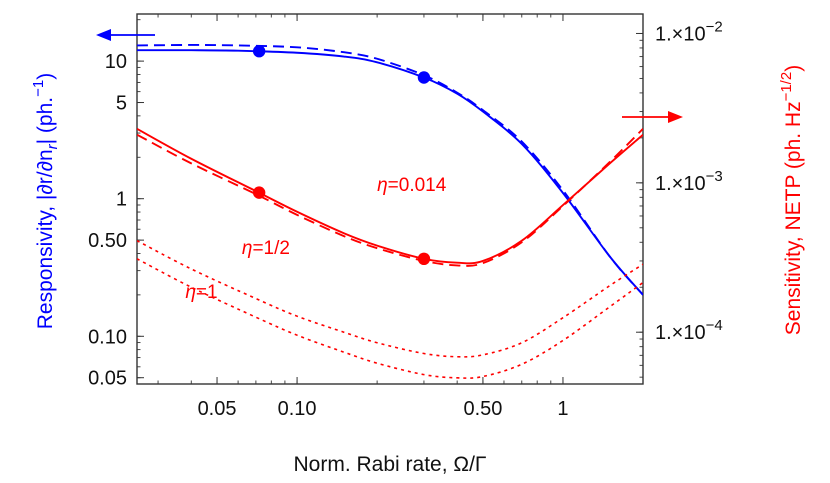  Describe the element at coordinates (689, 181) in the screenshot. I see `y-right-tick-label: 1.×10−3` at that location.